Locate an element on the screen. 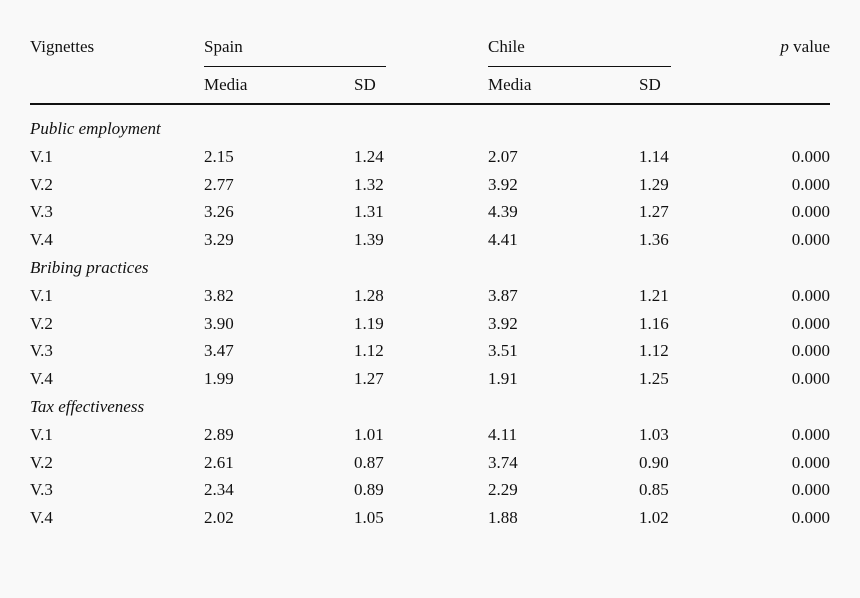 The width and height of the screenshot is (860, 598). chile-sd-cell: 1.16 is located at coordinates (654, 323).